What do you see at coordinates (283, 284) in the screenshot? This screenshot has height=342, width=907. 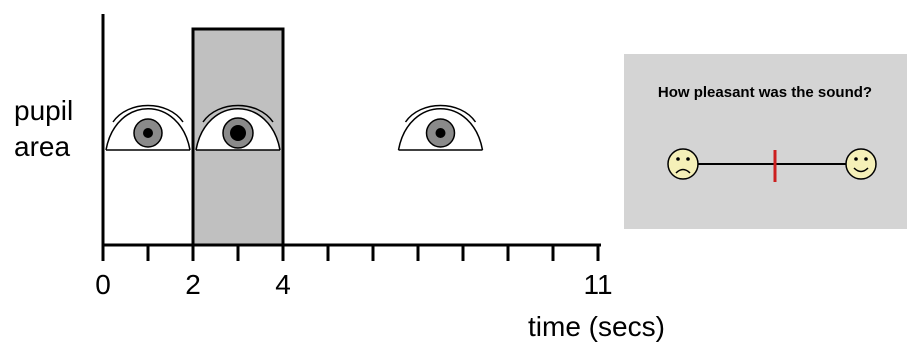 I see `x-tick-label: 4` at bounding box center [283, 284].